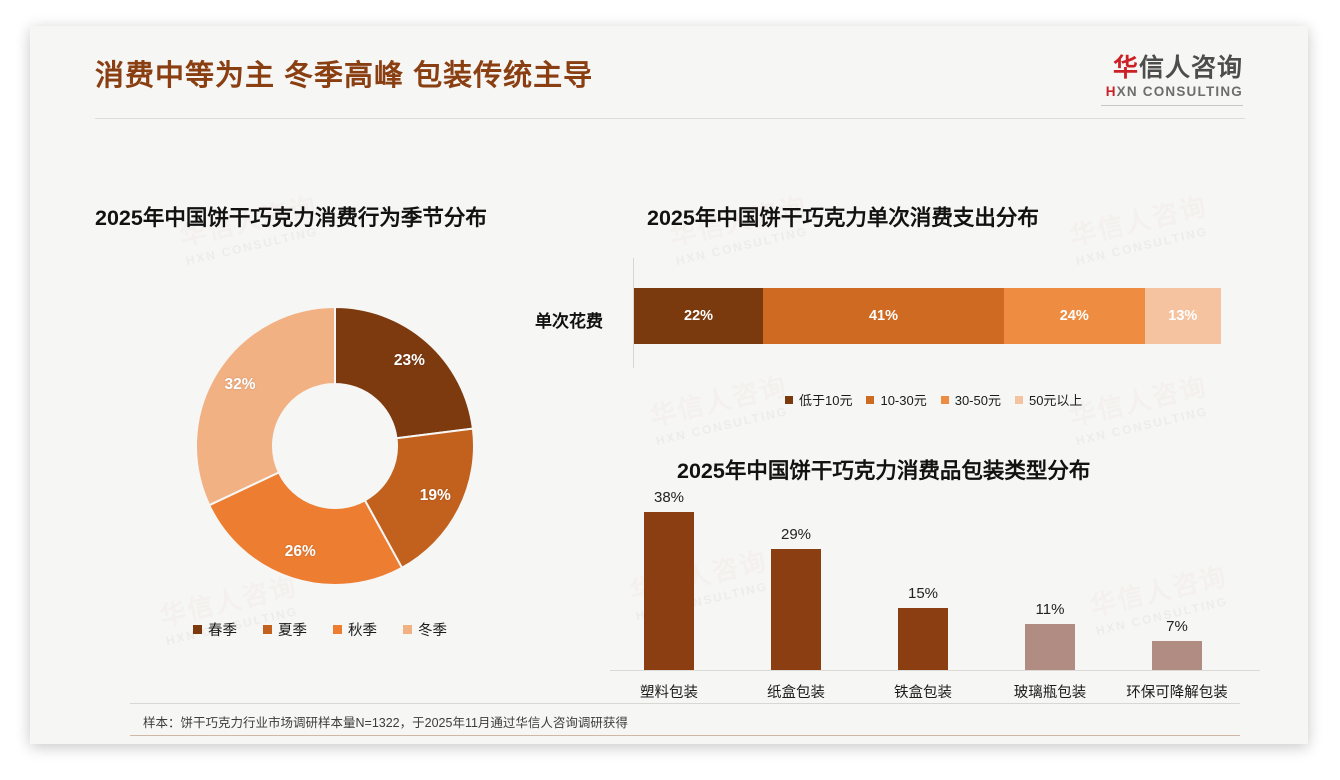 This screenshot has height=780, width=1340. What do you see at coordinates (903, 400) in the screenshot?
I see `stacked-bar-legend-label: 10-30元` at bounding box center [903, 400].